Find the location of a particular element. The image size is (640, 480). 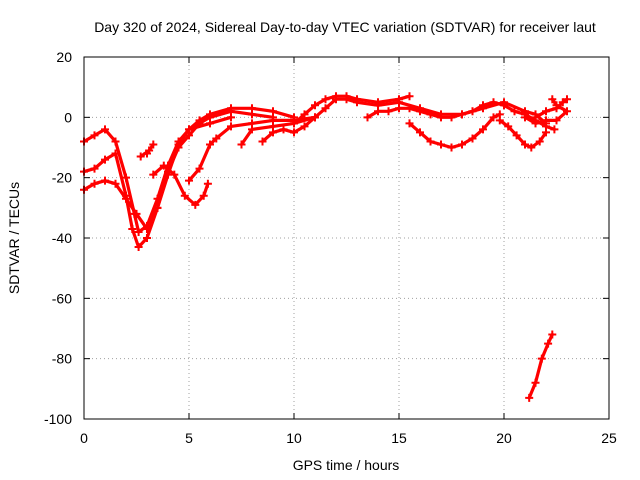

y-tick-label: -40 is located at coordinates (62, 238).